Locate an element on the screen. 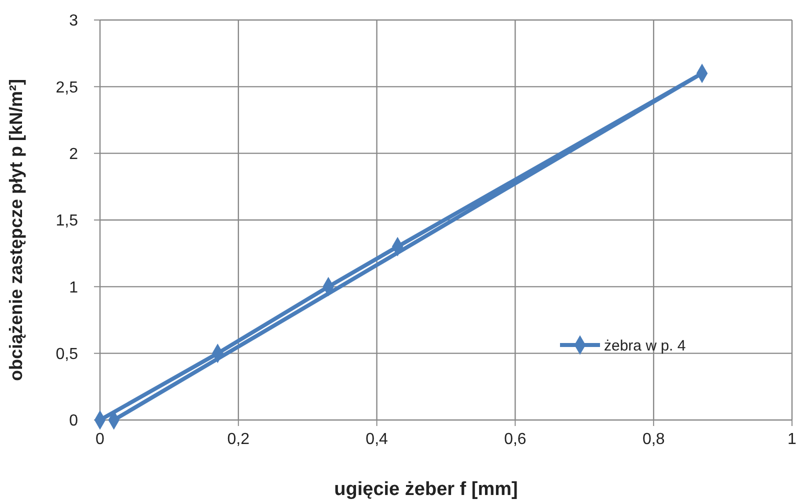 This screenshot has height=503, width=807. x-tick-label: 0,4 is located at coordinates (377, 439).